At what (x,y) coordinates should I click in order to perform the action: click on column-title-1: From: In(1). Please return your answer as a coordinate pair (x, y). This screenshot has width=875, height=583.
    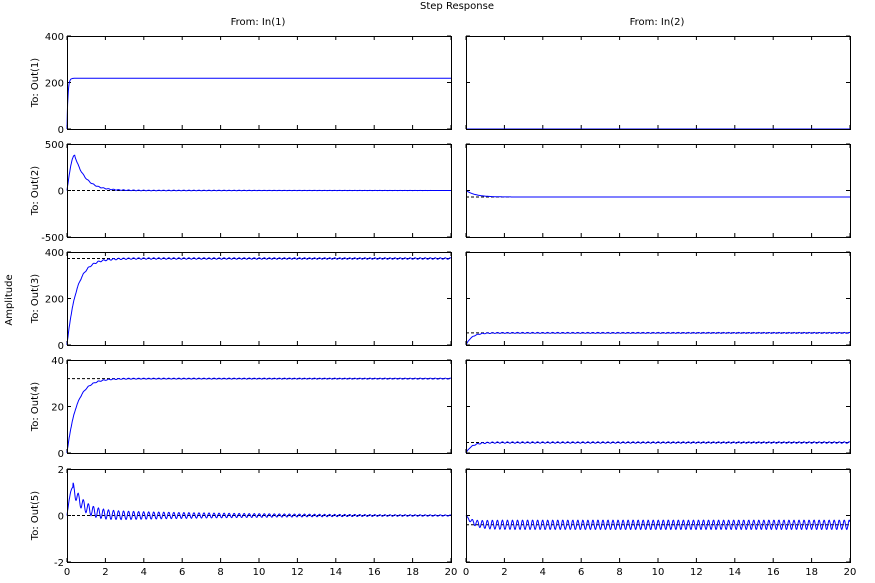
    Looking at the image, I should click on (258, 22).